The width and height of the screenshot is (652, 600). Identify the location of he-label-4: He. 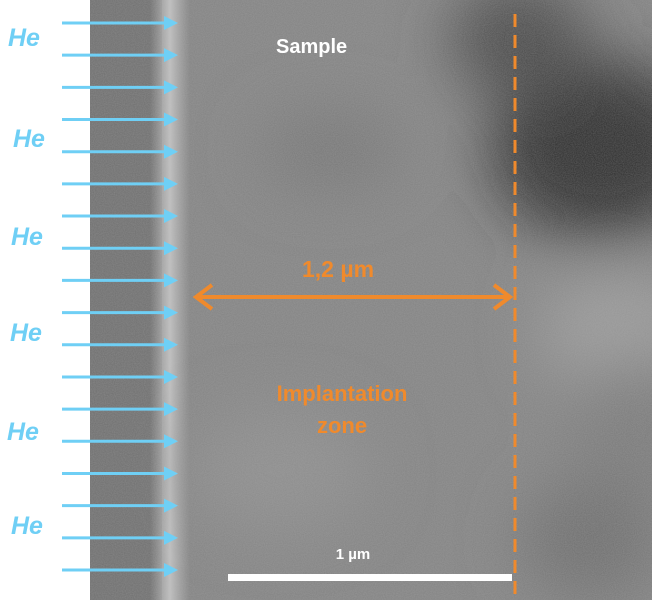
(26, 333).